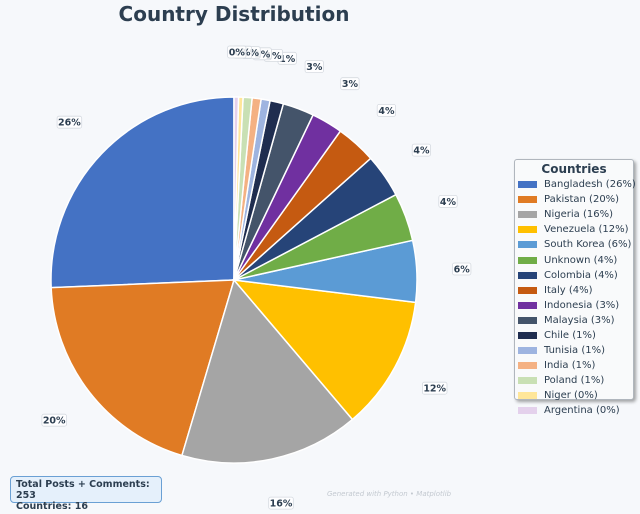 The width and height of the screenshot is (640, 514). Describe the element at coordinates (581, 275) in the screenshot. I see `legend-label: Colombia (4%)` at that location.